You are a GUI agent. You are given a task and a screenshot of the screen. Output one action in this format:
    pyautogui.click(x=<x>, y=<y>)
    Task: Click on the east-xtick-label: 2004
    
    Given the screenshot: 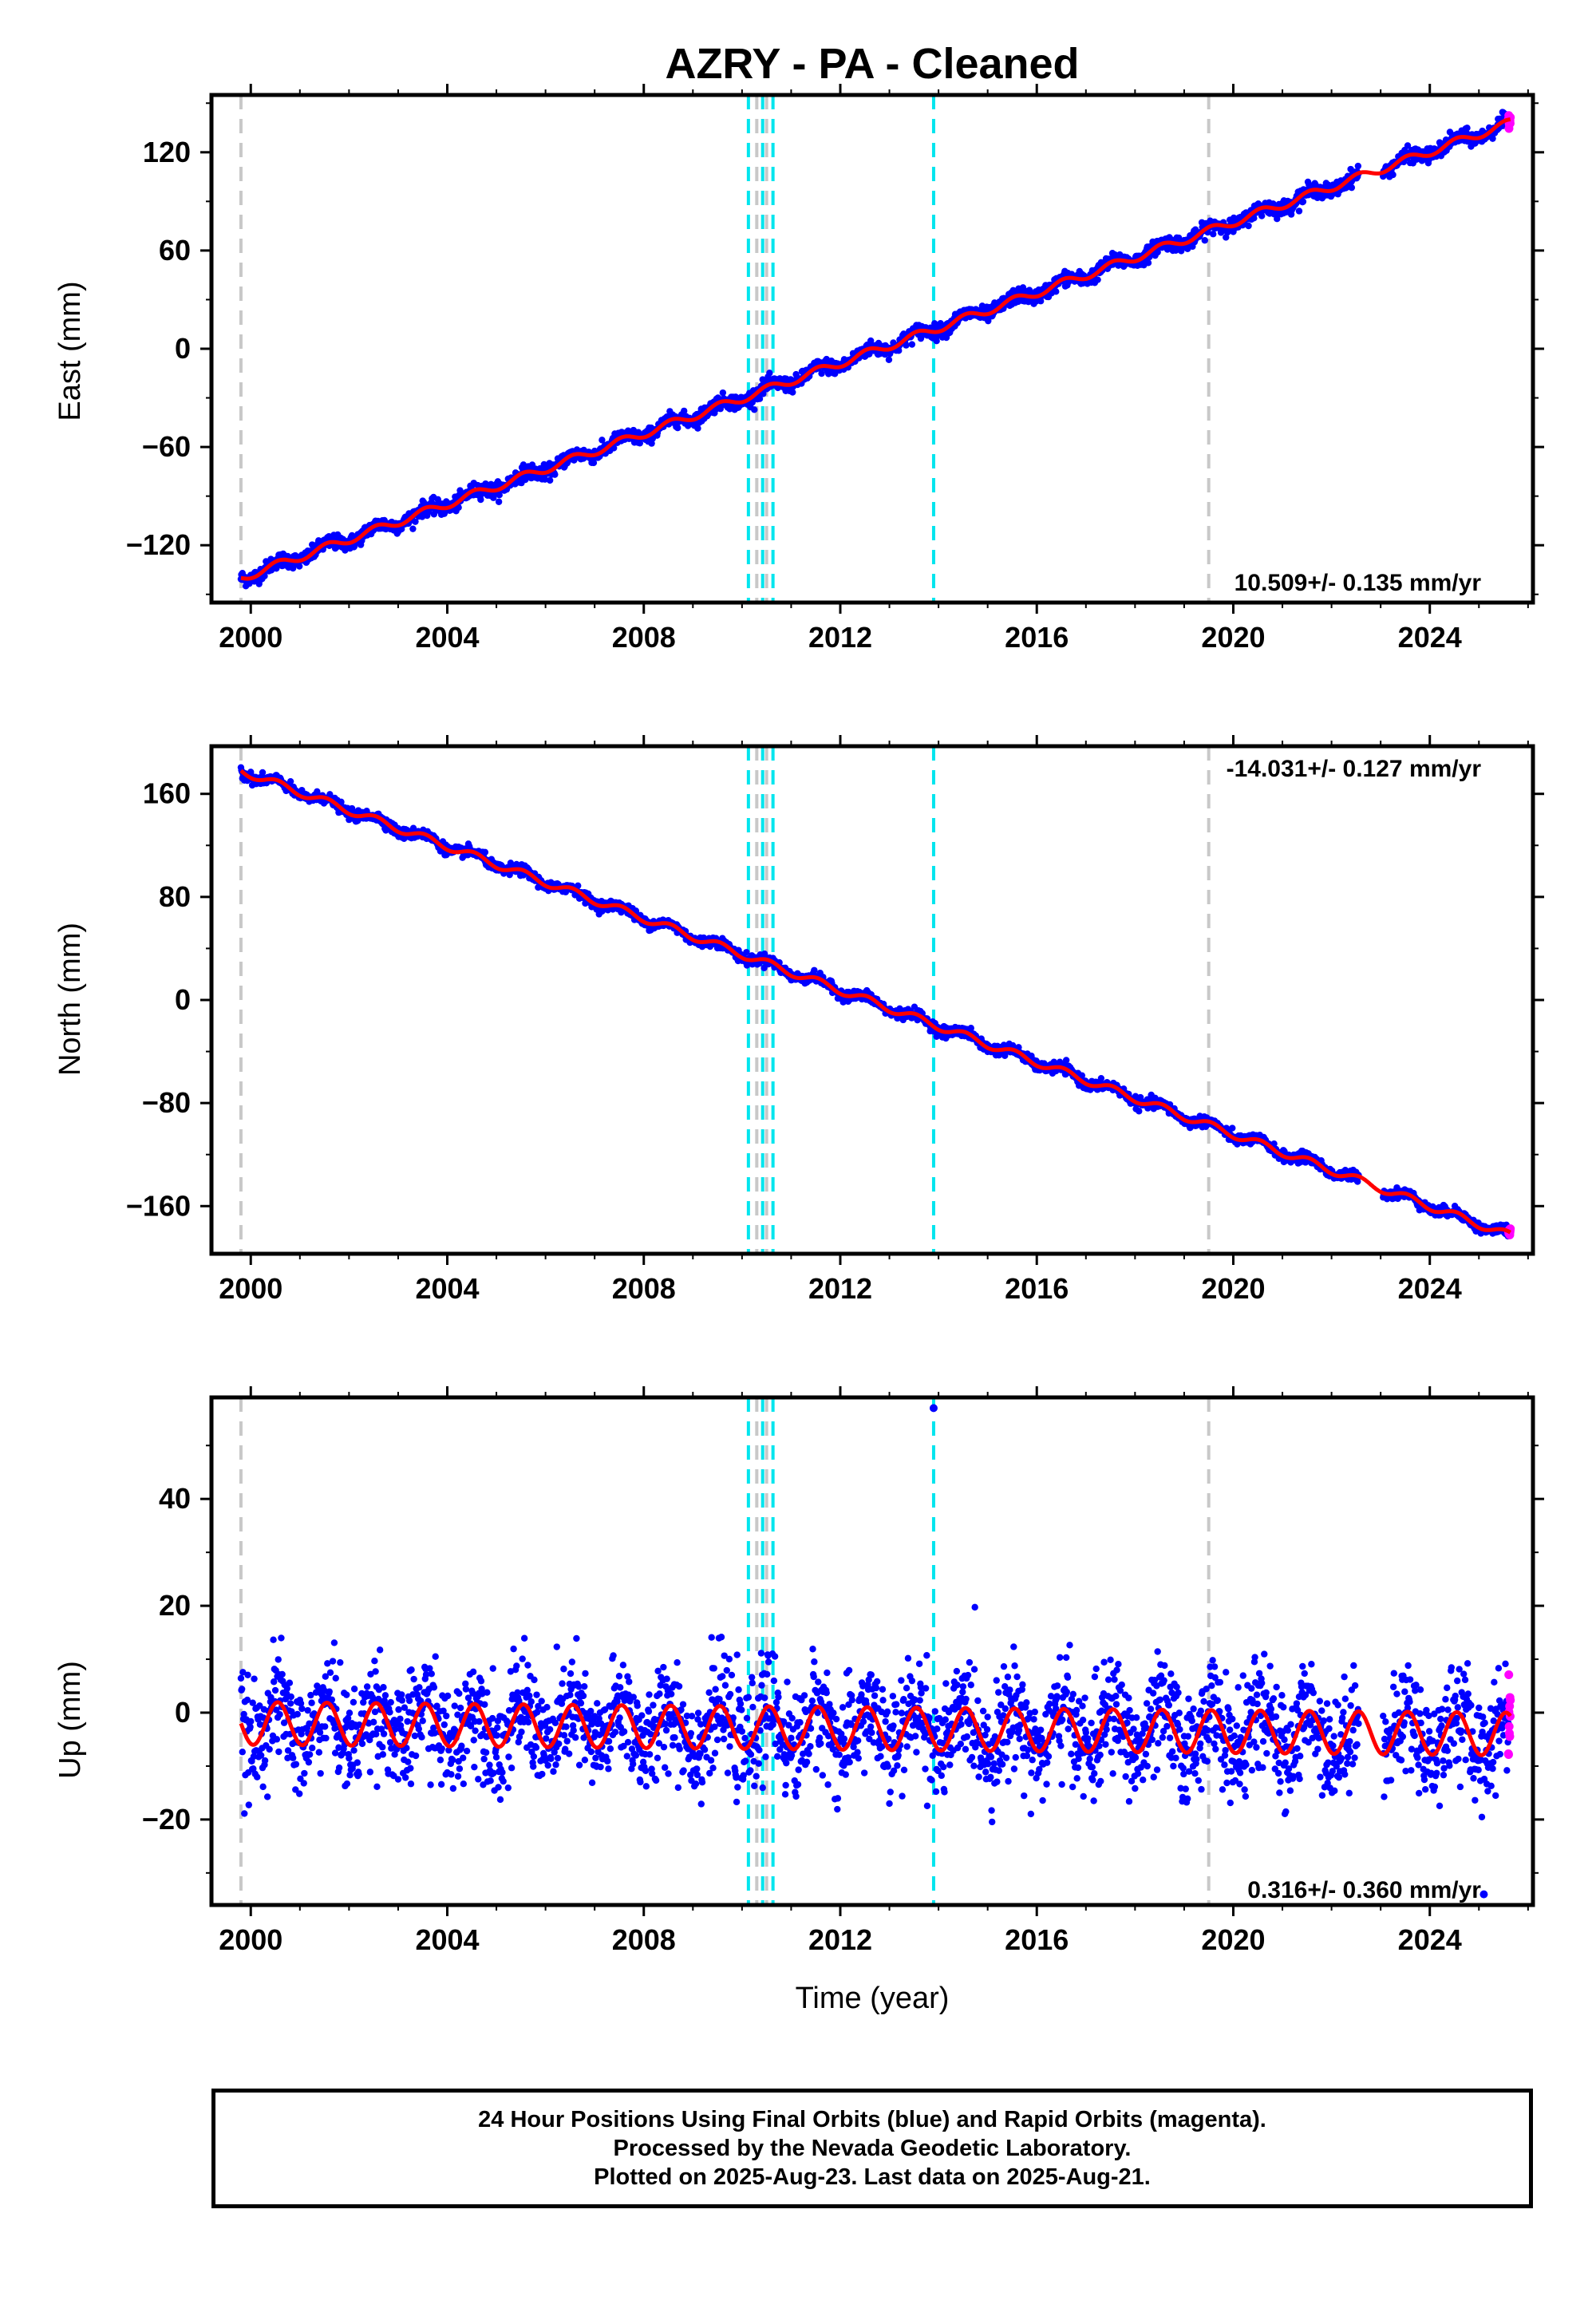 What is the action you would take?
    pyautogui.click(x=447, y=637)
    